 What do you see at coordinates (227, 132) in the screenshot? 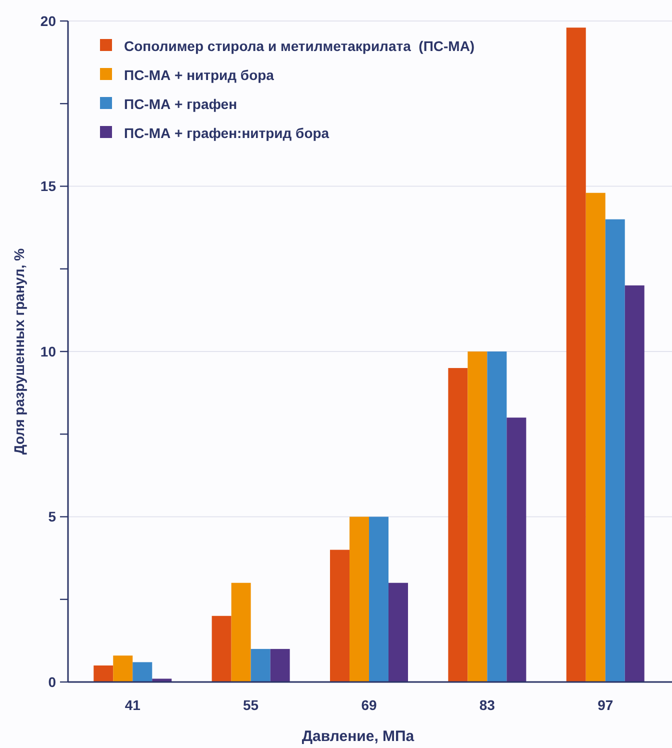
I see `legend-label: ПС-МА + графен:нитрид бора` at bounding box center [227, 132].